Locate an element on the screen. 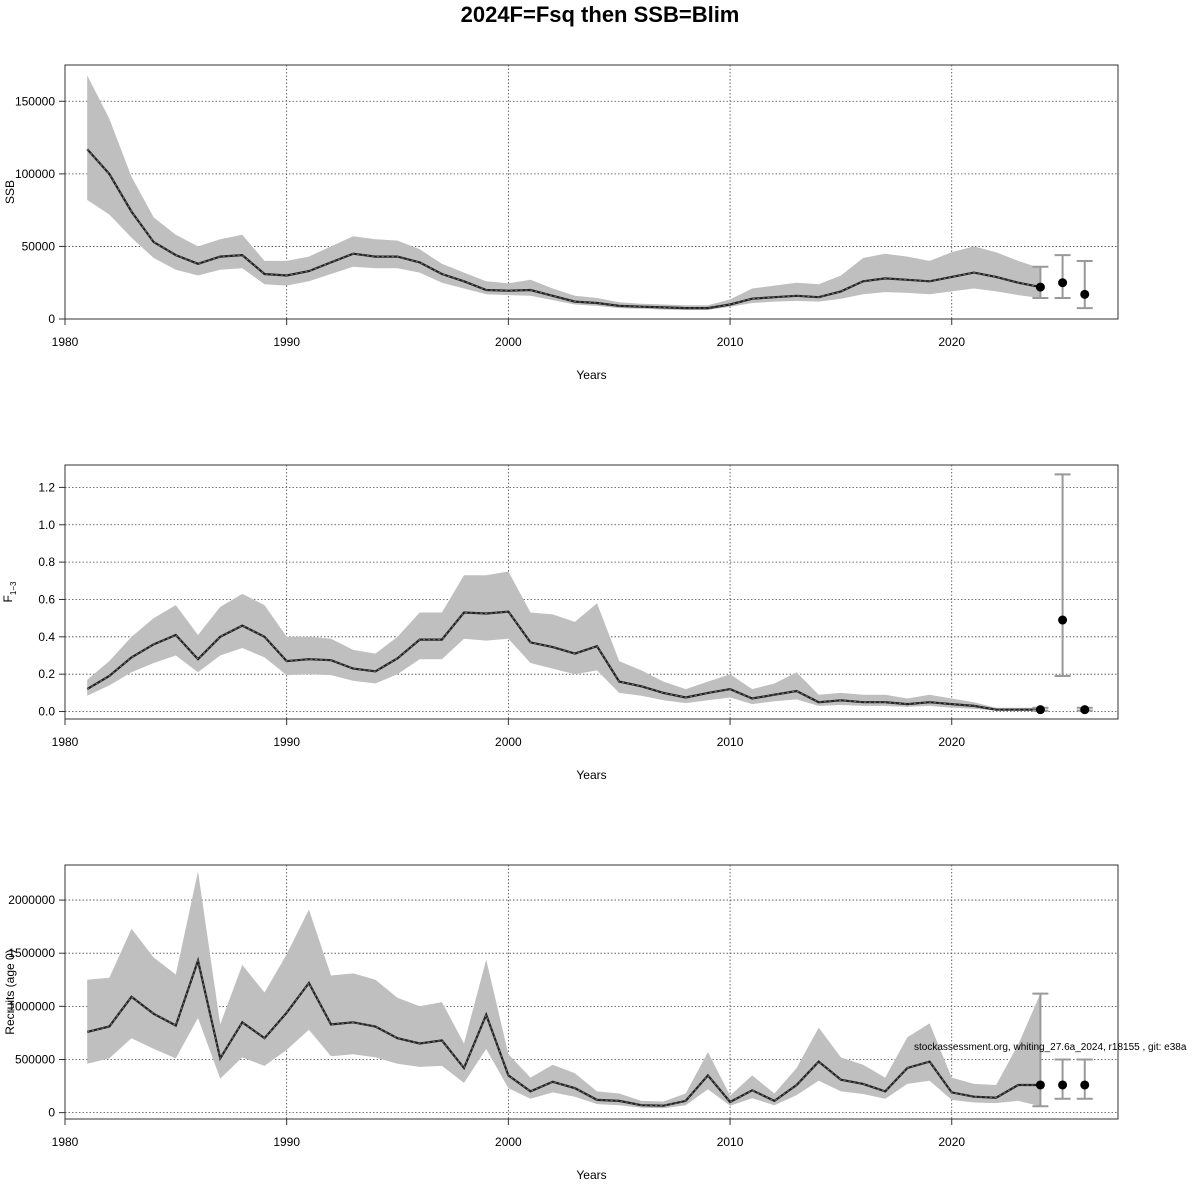 The image size is (1200, 1200). y-tick-label: 1500000 is located at coordinates (31, 953).